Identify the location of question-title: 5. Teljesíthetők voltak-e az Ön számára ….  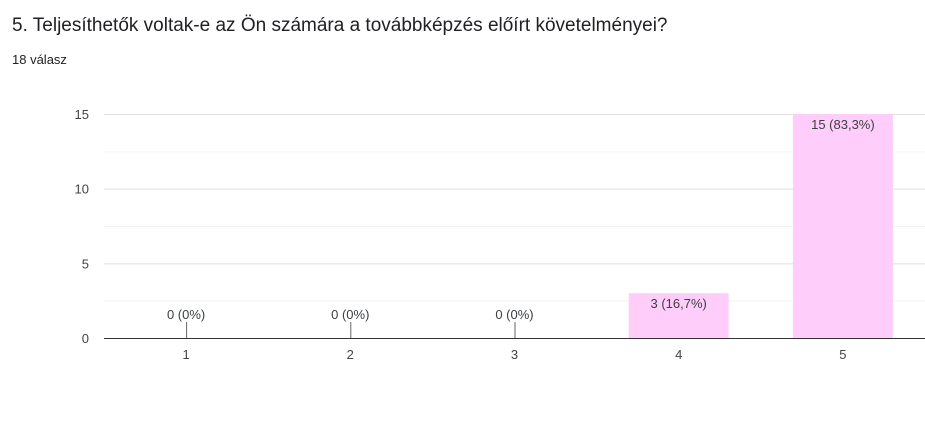
(340, 25).